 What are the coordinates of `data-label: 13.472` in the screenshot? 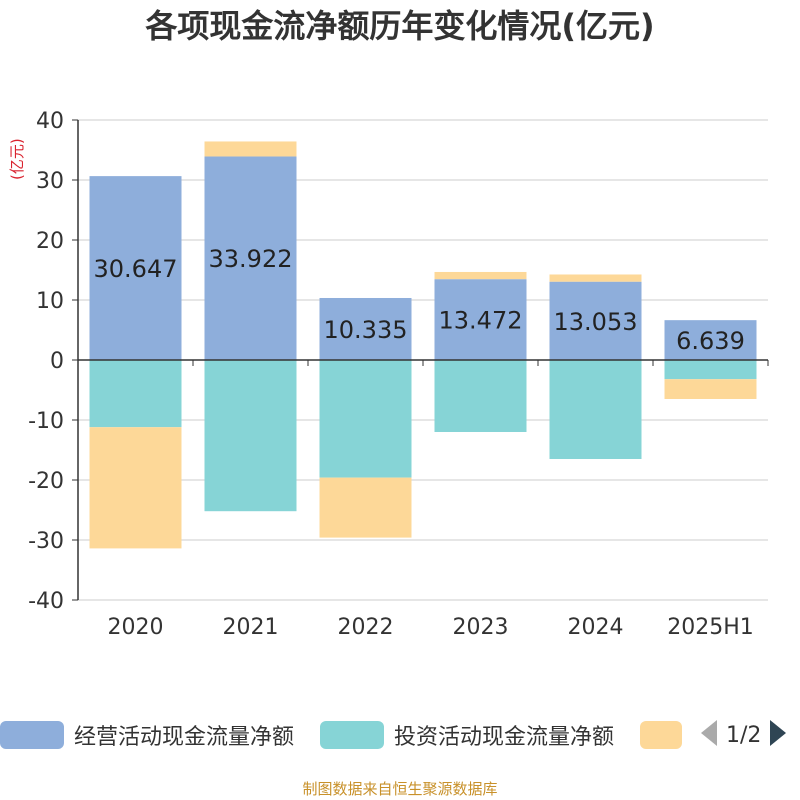 It's located at (481, 321).